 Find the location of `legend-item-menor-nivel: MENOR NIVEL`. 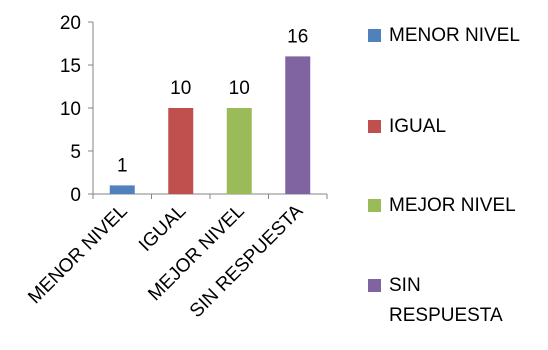

legend-item-menor-nivel: MENOR NIVEL is located at coordinates (453, 36).